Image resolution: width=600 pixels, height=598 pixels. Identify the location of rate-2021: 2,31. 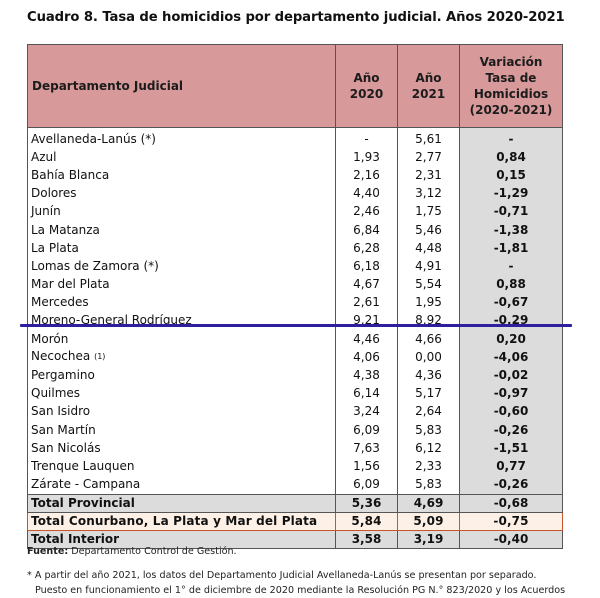
(428, 175).